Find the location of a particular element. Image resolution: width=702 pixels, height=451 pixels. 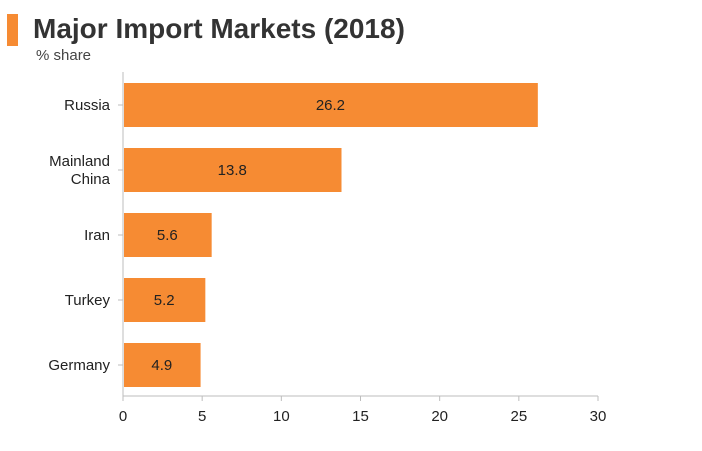

value-label: 5.2 is located at coordinates (164, 300).